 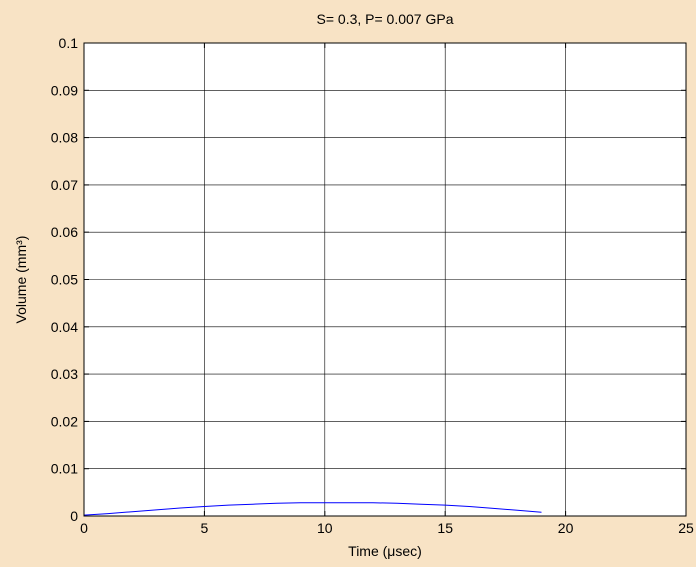 I want to click on y-tick-label: 0.07, so click(x=64, y=185).